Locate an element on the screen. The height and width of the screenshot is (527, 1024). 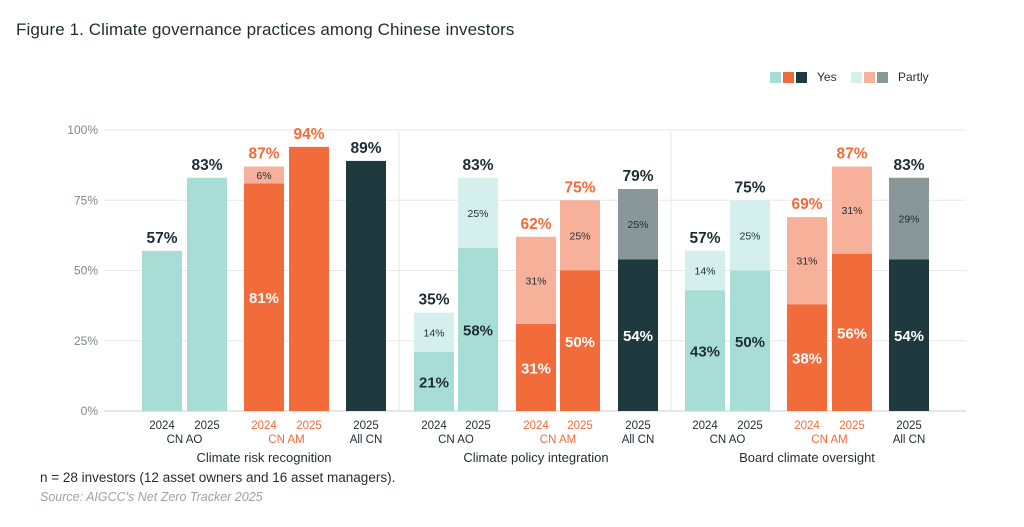
y-tick-label: 100% is located at coordinates (82, 130).